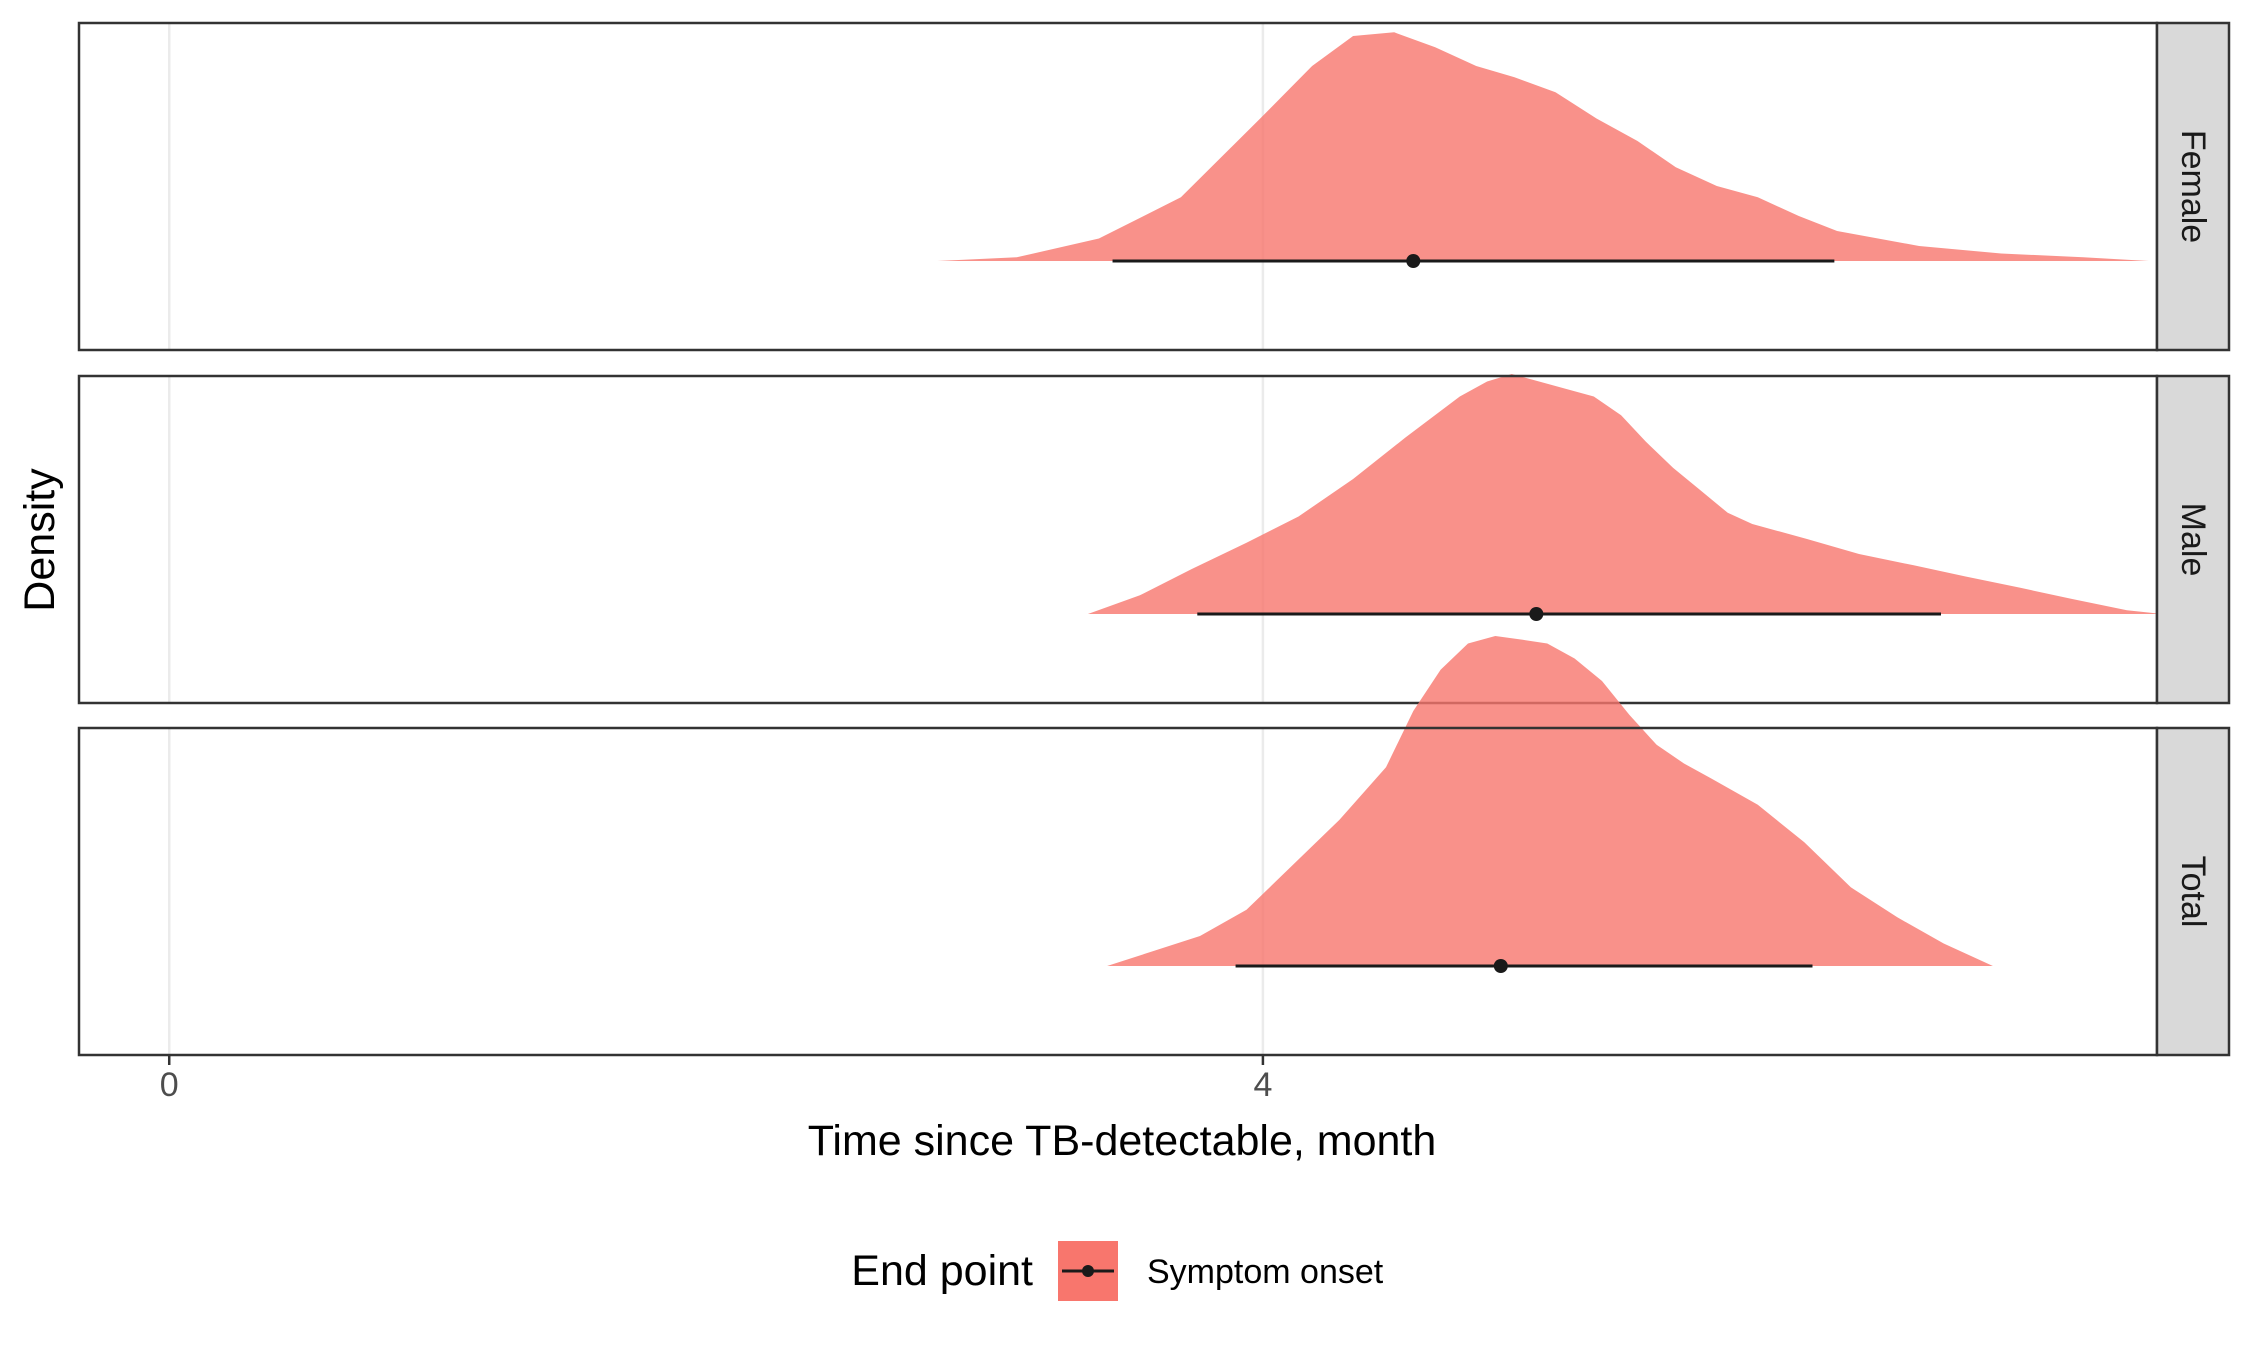  I want to click on strip-label-total: Total, so click(2193, 892).